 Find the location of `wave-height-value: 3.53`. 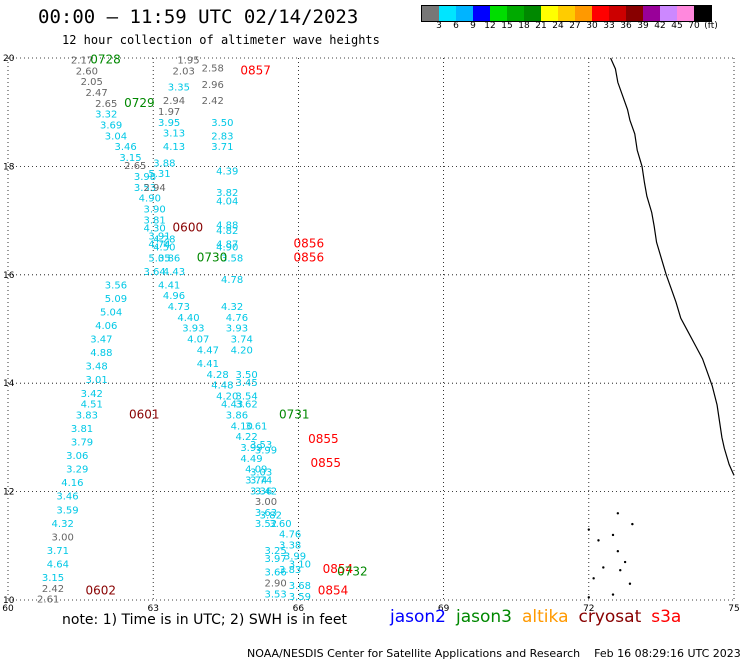

wave-height-value: 3.53 is located at coordinates (276, 594).